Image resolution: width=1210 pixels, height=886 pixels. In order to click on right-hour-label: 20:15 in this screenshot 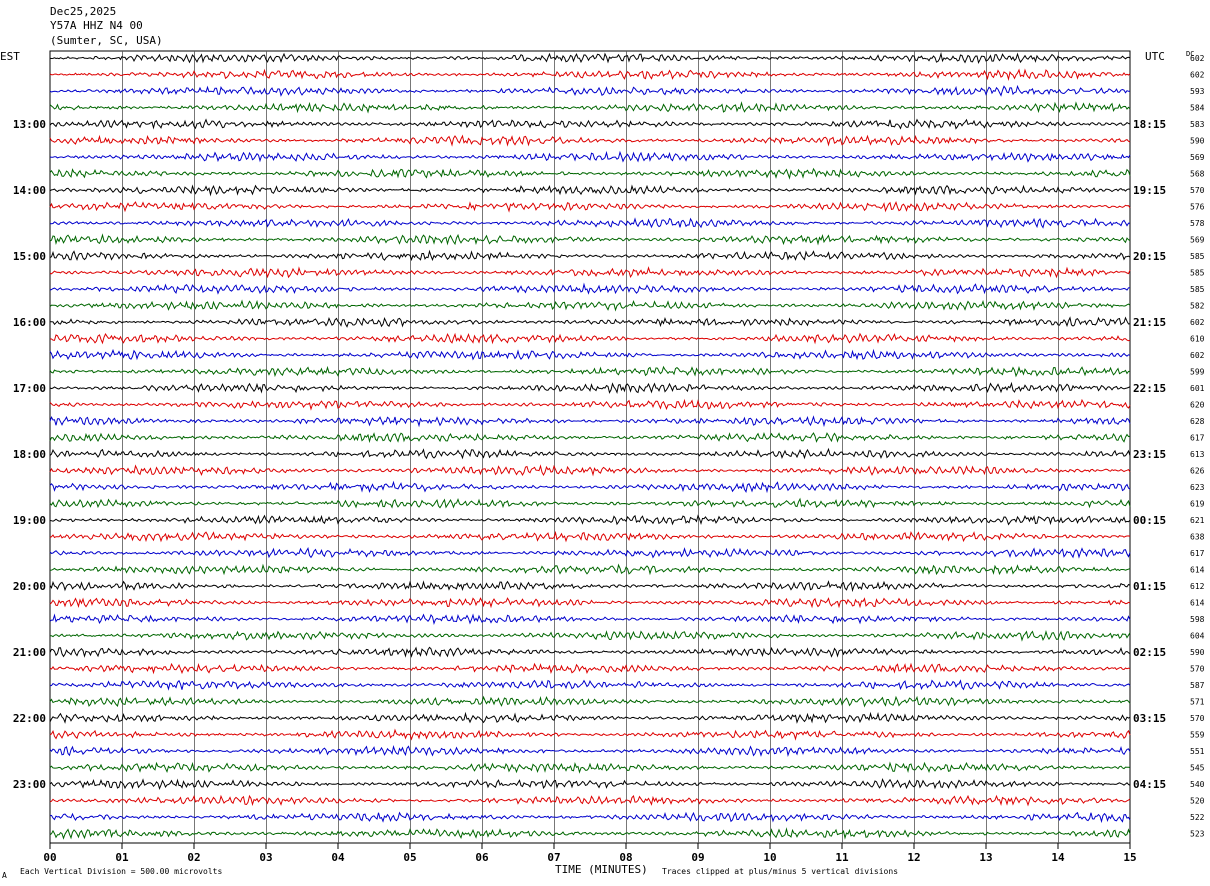, I will do `click(1149, 256)`.